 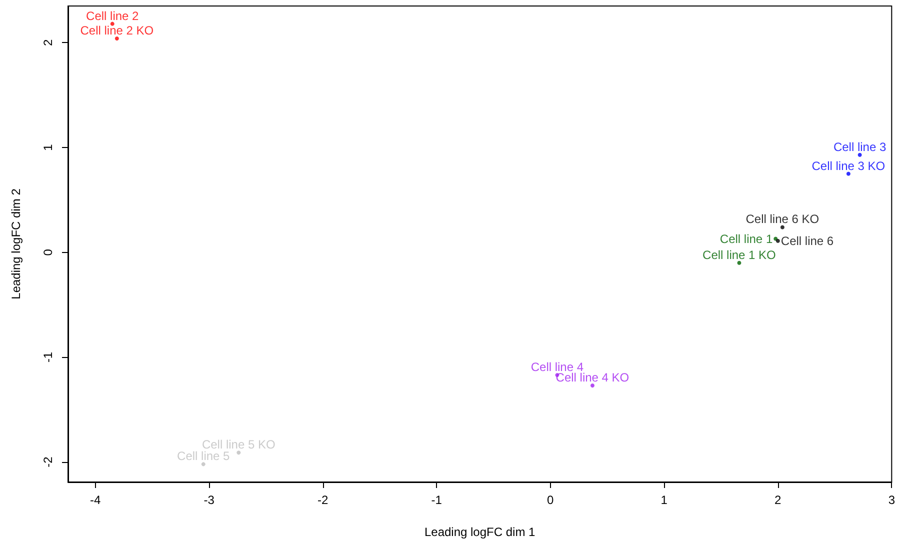 What do you see at coordinates (739, 255) in the screenshot?
I see `data-label: Cell line 1 KO` at bounding box center [739, 255].